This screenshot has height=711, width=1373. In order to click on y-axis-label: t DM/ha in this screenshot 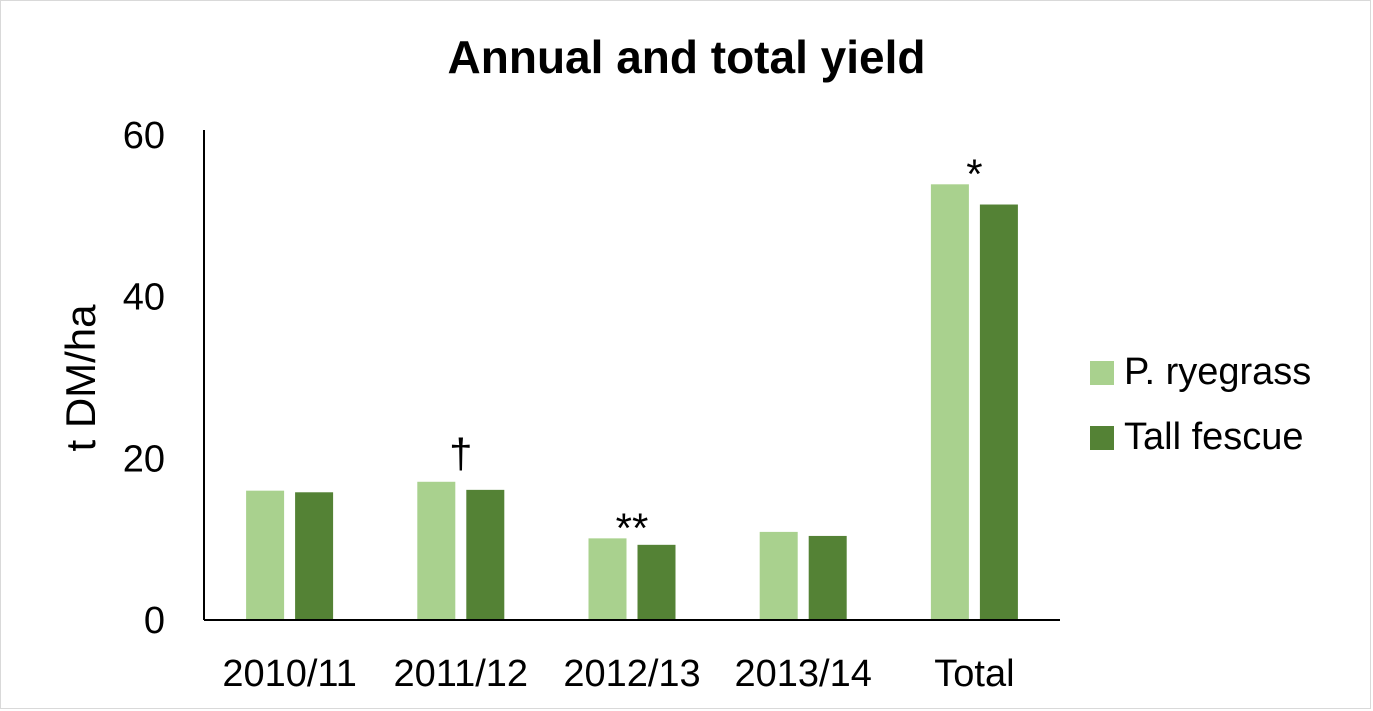, I will do `click(80, 378)`.